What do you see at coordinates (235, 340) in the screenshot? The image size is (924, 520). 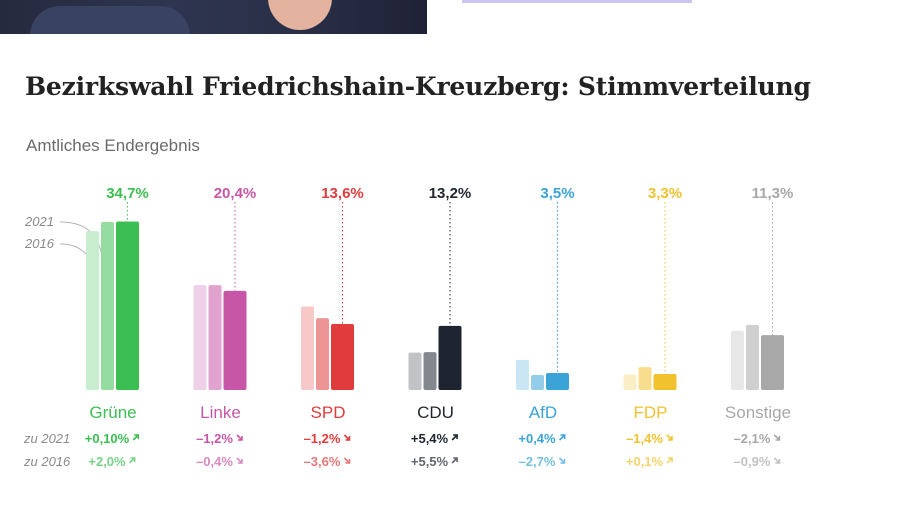 I see `bar-2023-linke` at bounding box center [235, 340].